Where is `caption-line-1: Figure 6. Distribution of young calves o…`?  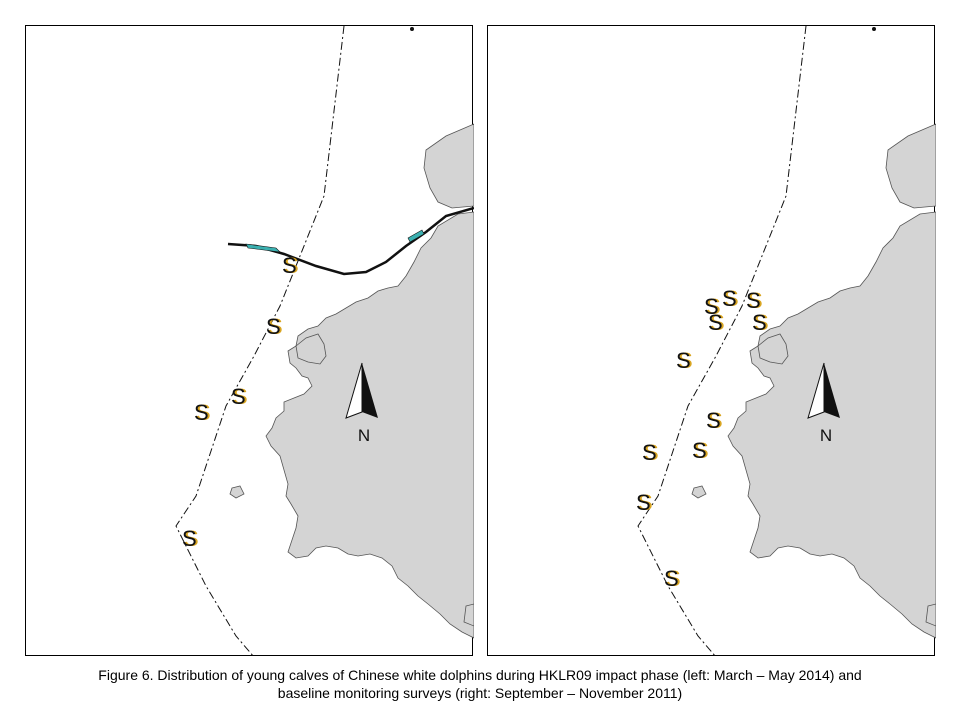
caption-line-1: Figure 6. Distribution of young calves o… is located at coordinates (480, 675).